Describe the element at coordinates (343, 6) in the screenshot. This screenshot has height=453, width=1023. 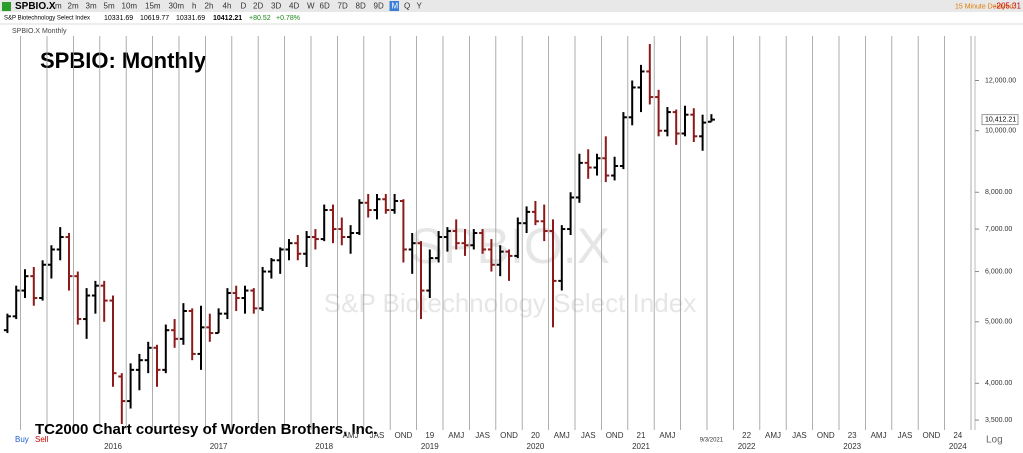
I see `timeframe-button: 7D` at that location.